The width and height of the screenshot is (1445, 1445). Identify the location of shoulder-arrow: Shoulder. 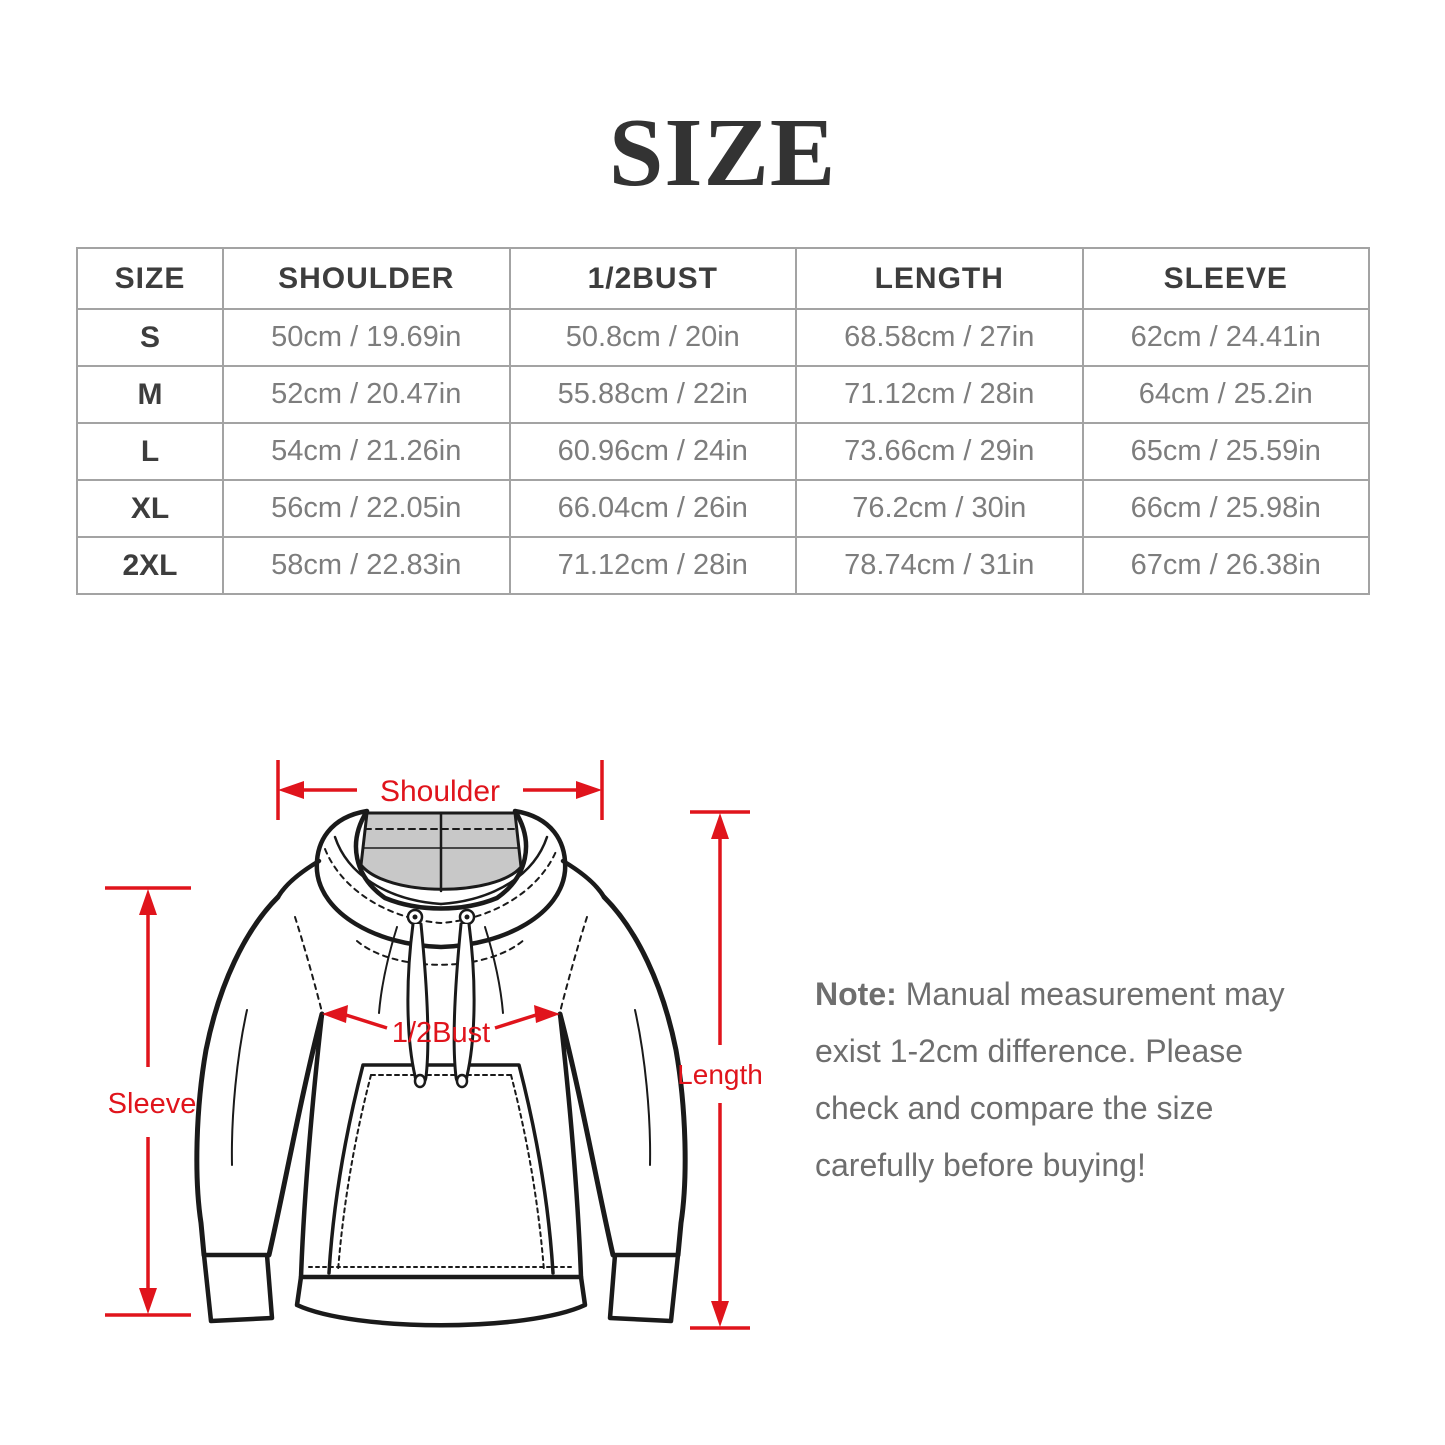
(440, 790).